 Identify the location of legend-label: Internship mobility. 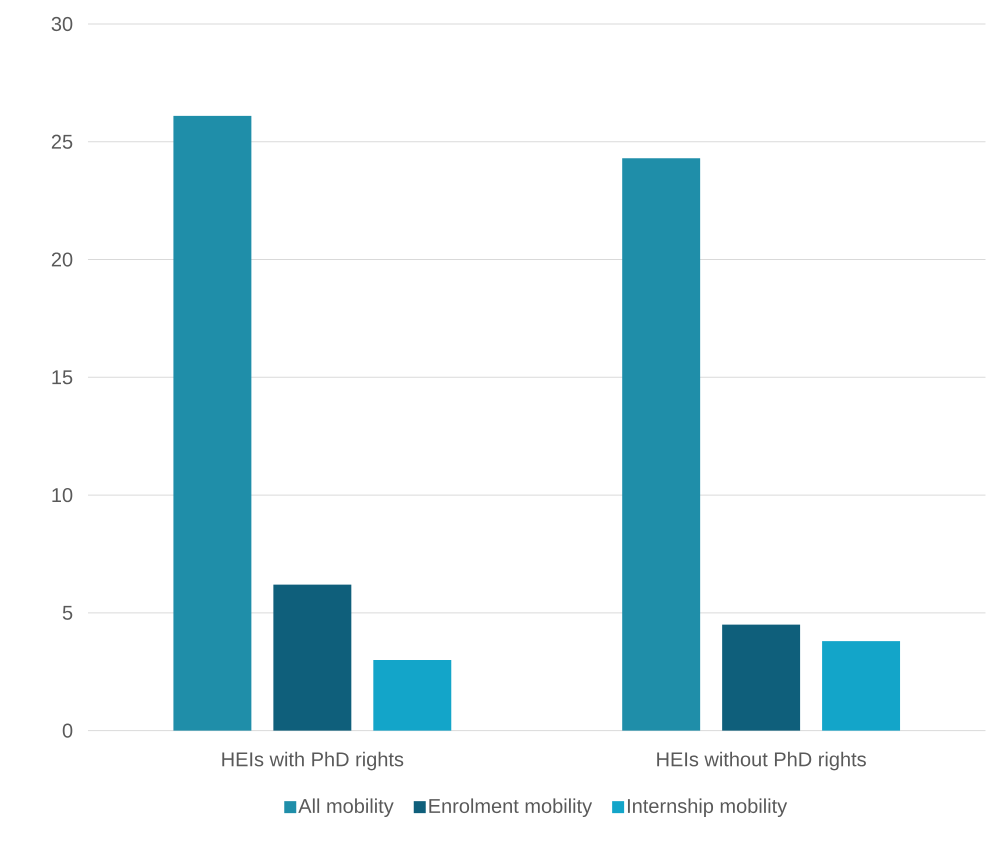
(708, 808).